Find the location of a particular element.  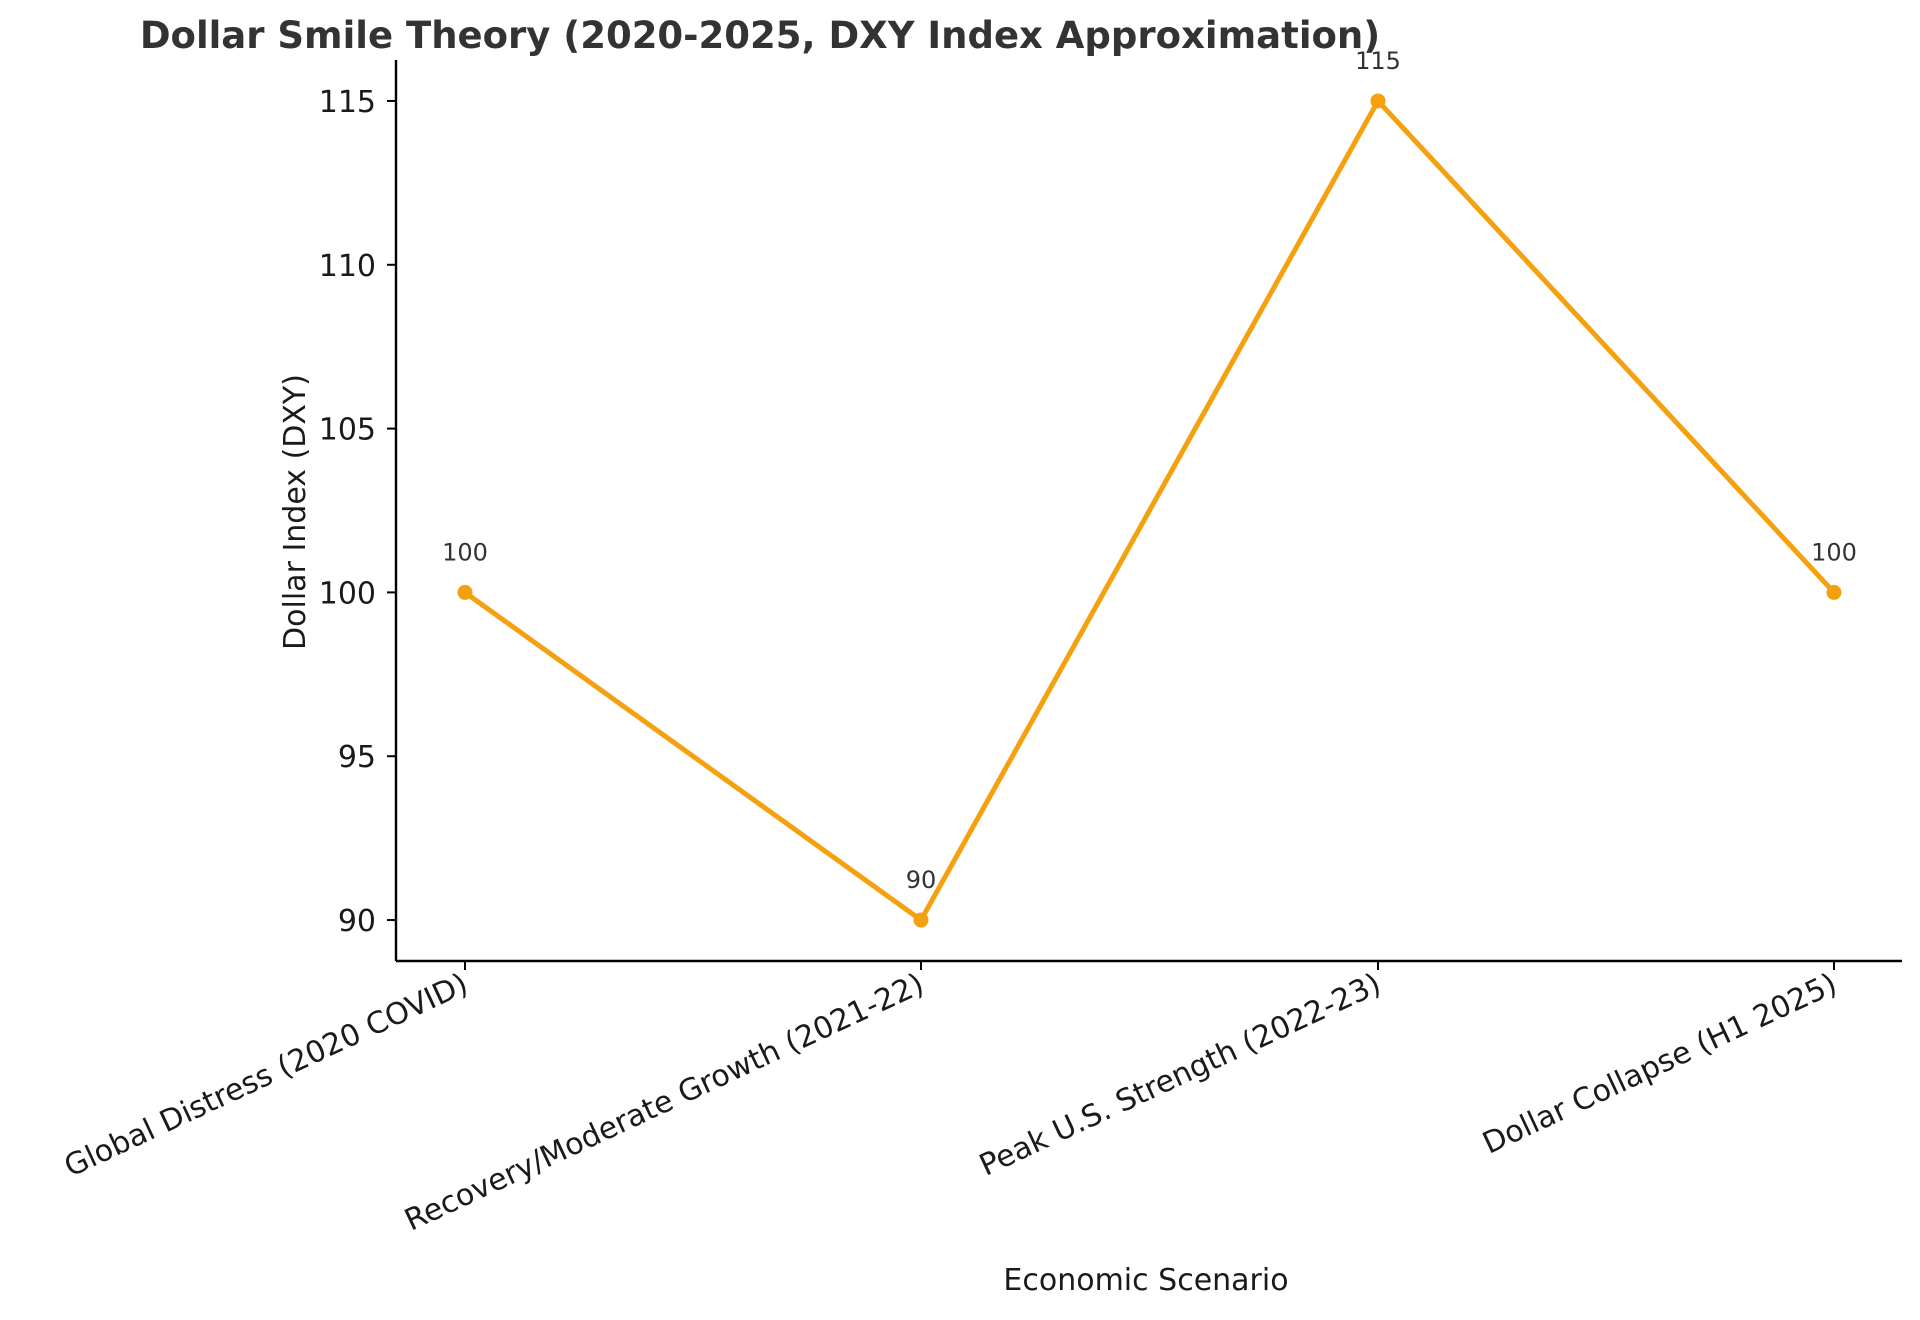

y-tick-label: 115 is located at coordinates (347, 102).